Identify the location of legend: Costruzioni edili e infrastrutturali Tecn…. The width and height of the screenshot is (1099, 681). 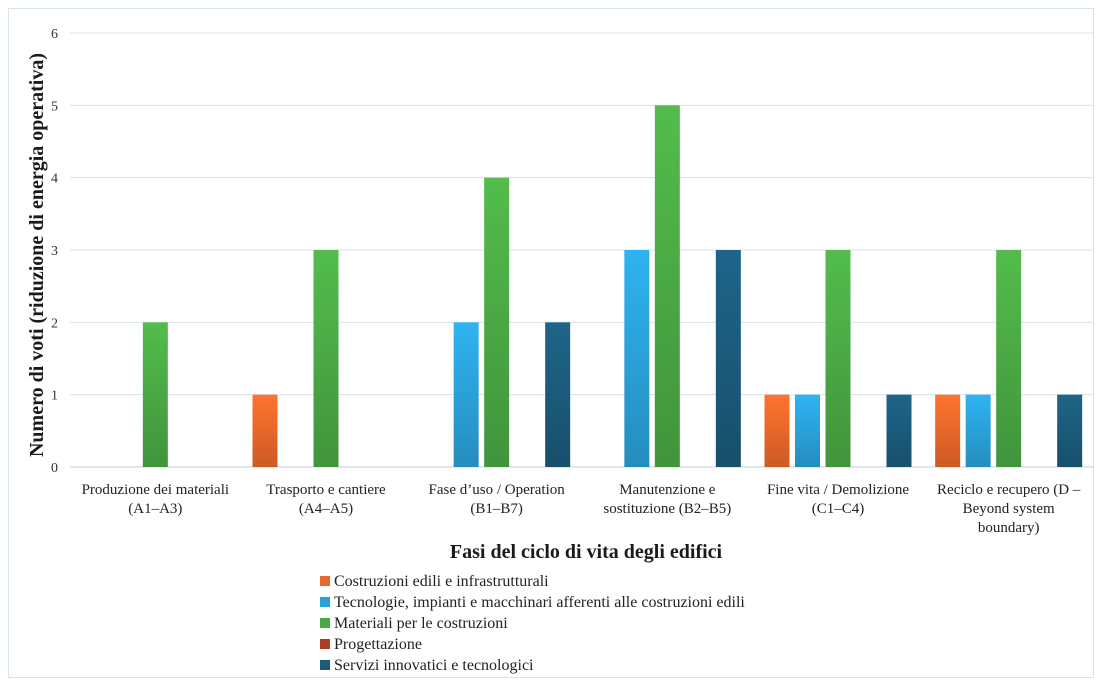
(532, 623).